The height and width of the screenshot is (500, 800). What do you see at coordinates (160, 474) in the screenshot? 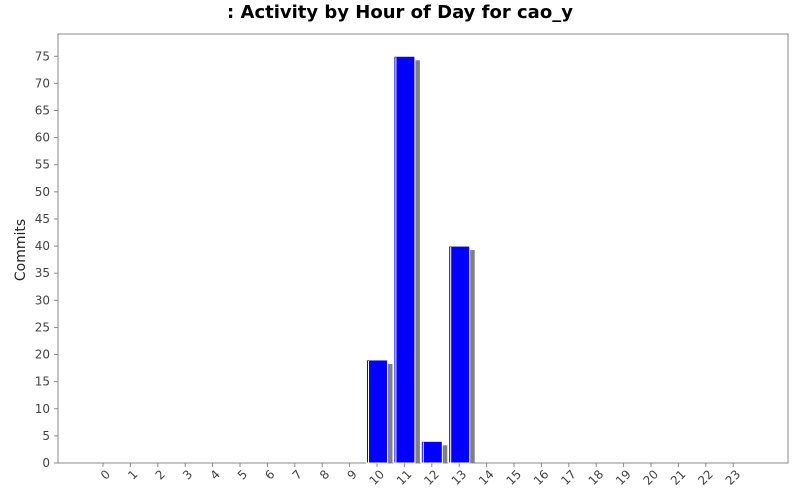
I see `x-tick-label: 2` at bounding box center [160, 474].